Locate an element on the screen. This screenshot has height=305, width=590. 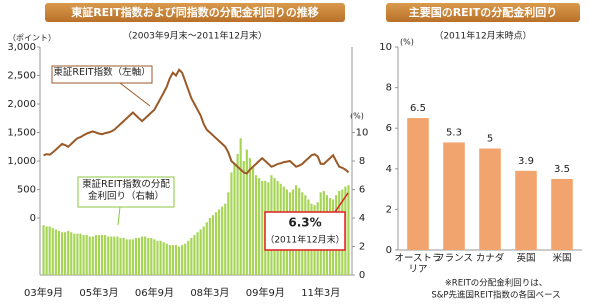
x-tick-label-box: オーストラリア is located at coordinates (418, 264).